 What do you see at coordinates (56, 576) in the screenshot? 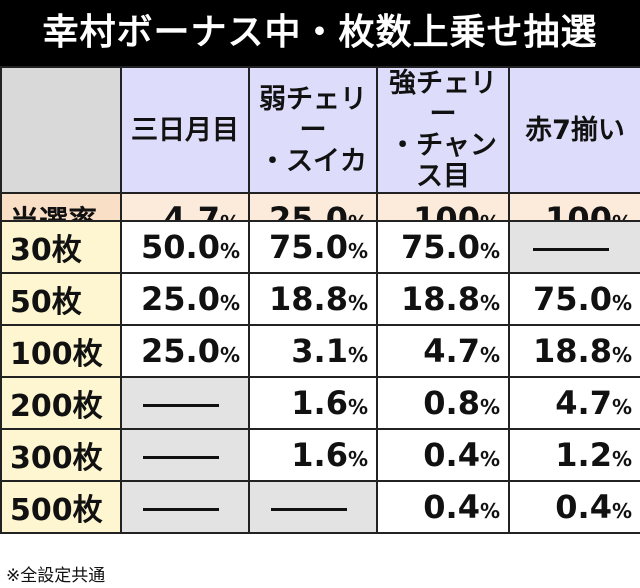
I see `footnote: ※全設定共通` at bounding box center [56, 576].